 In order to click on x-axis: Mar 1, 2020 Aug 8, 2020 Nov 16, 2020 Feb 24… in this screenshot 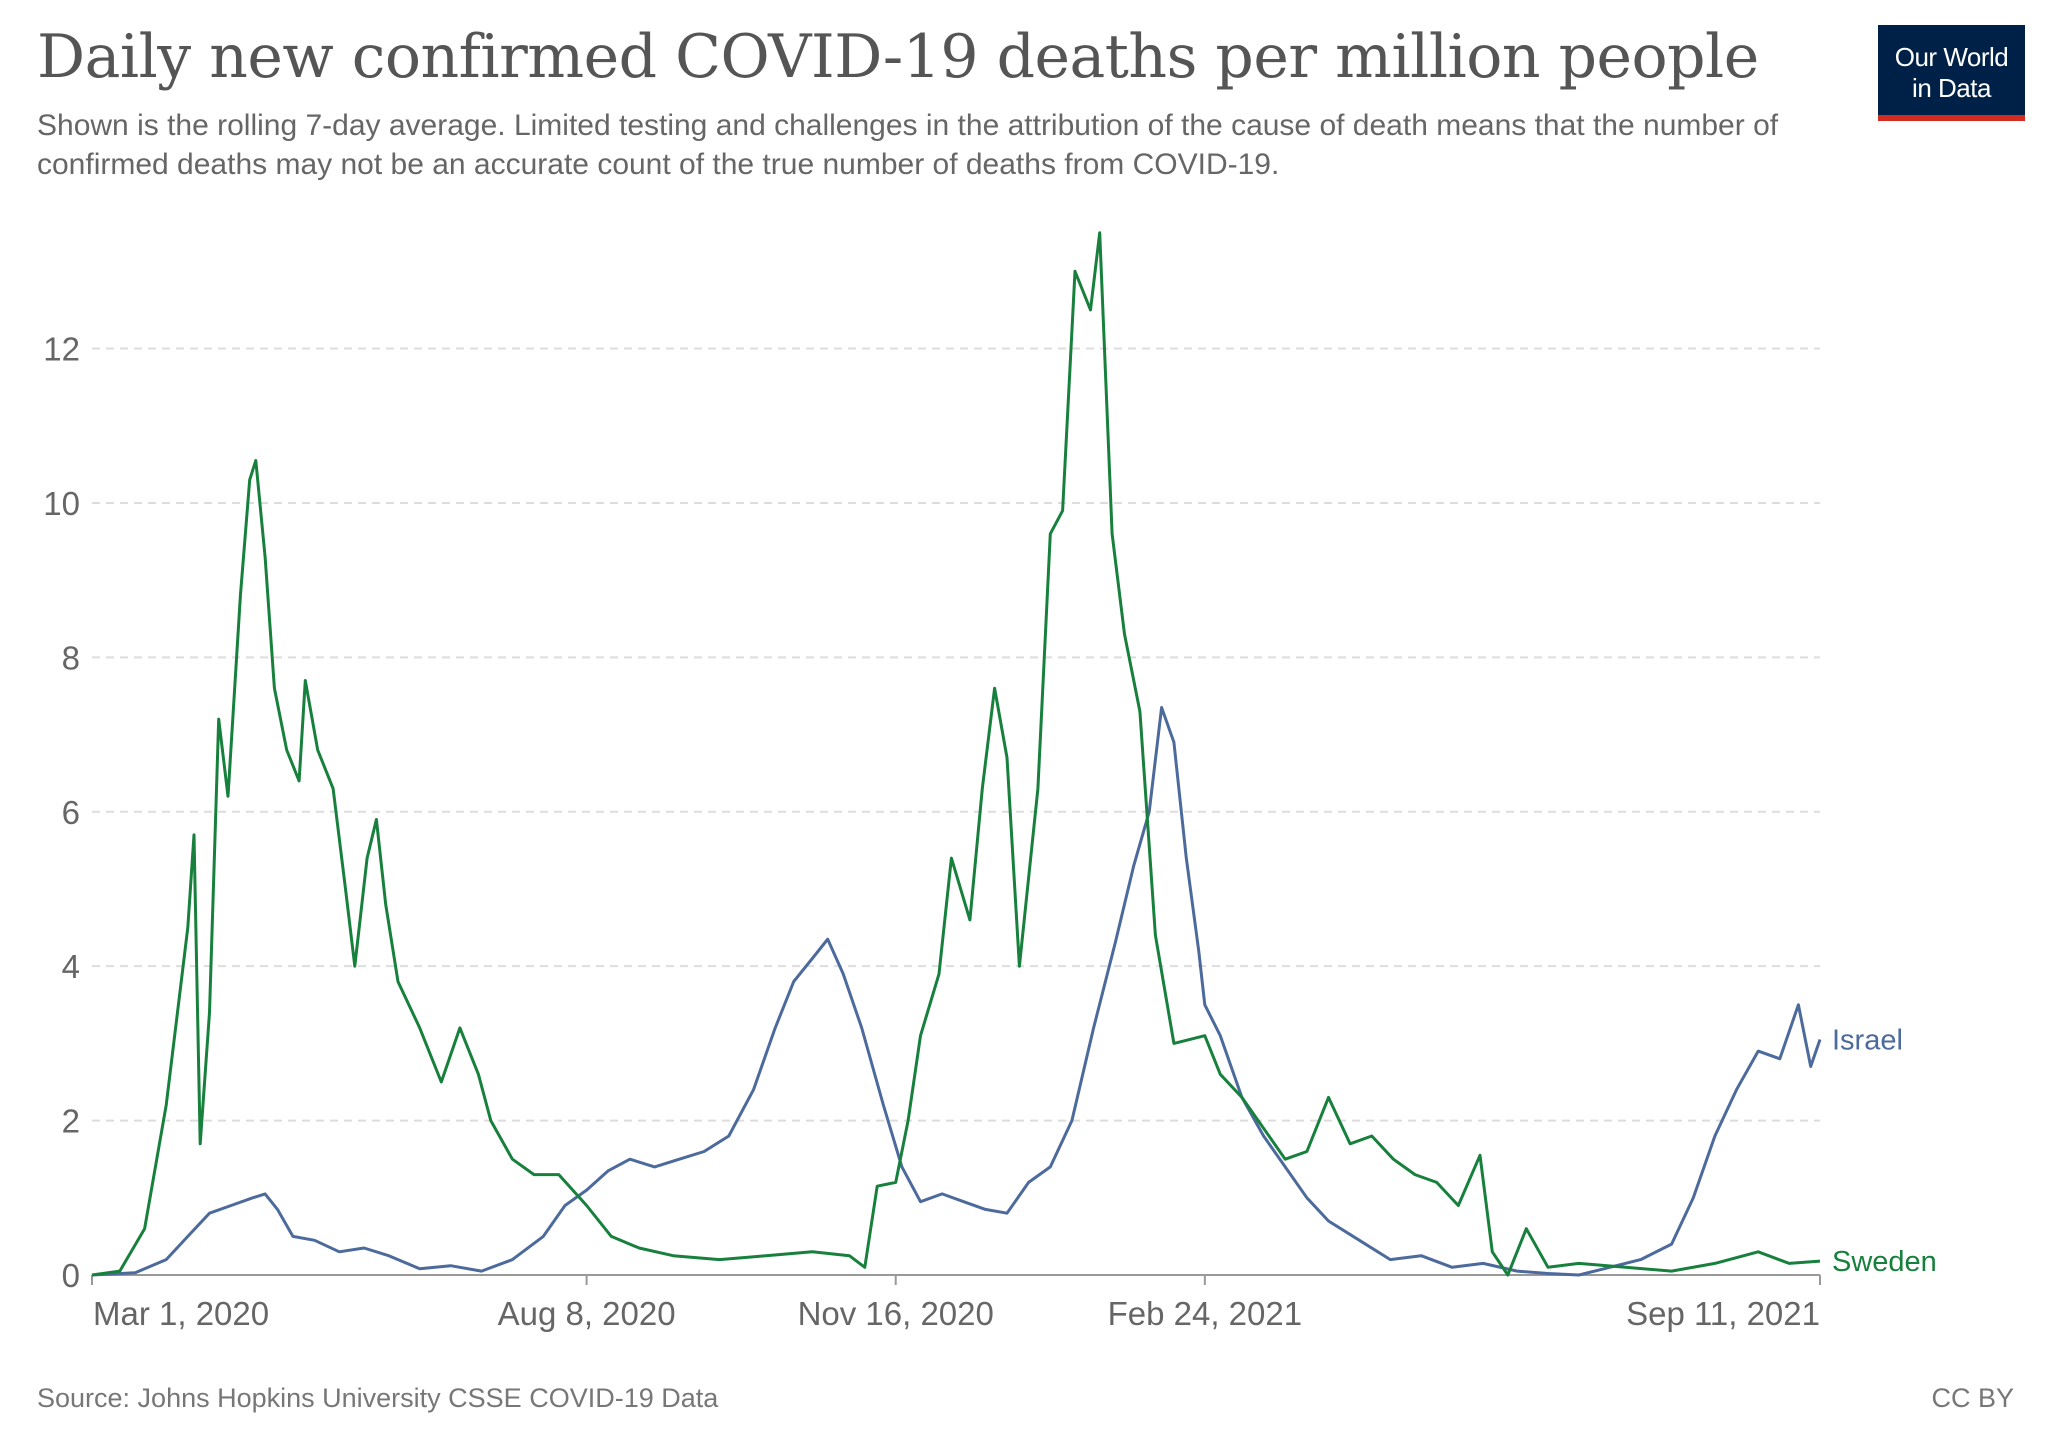, I will do `click(956, 1303)`.